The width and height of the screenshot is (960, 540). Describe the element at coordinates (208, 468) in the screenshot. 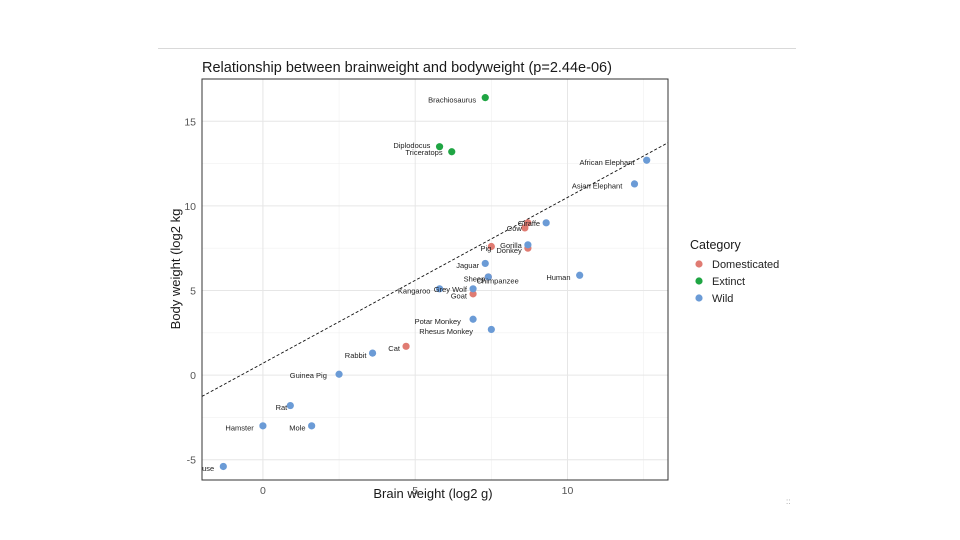

I see `point-label-use: use` at that location.